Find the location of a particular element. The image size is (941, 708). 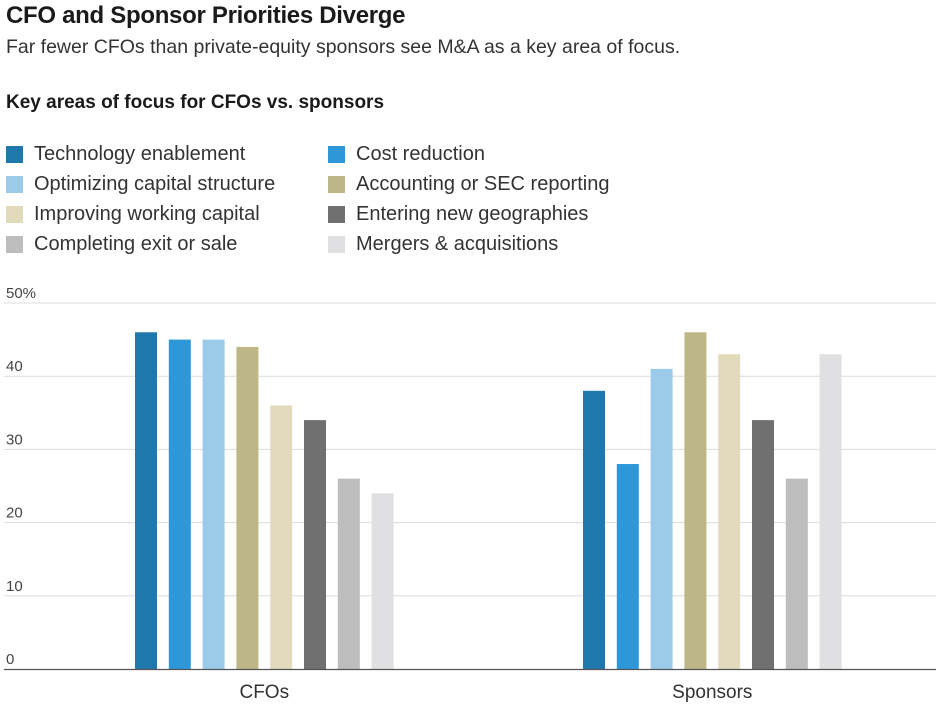

y-tick-label: 50% is located at coordinates (21, 293).